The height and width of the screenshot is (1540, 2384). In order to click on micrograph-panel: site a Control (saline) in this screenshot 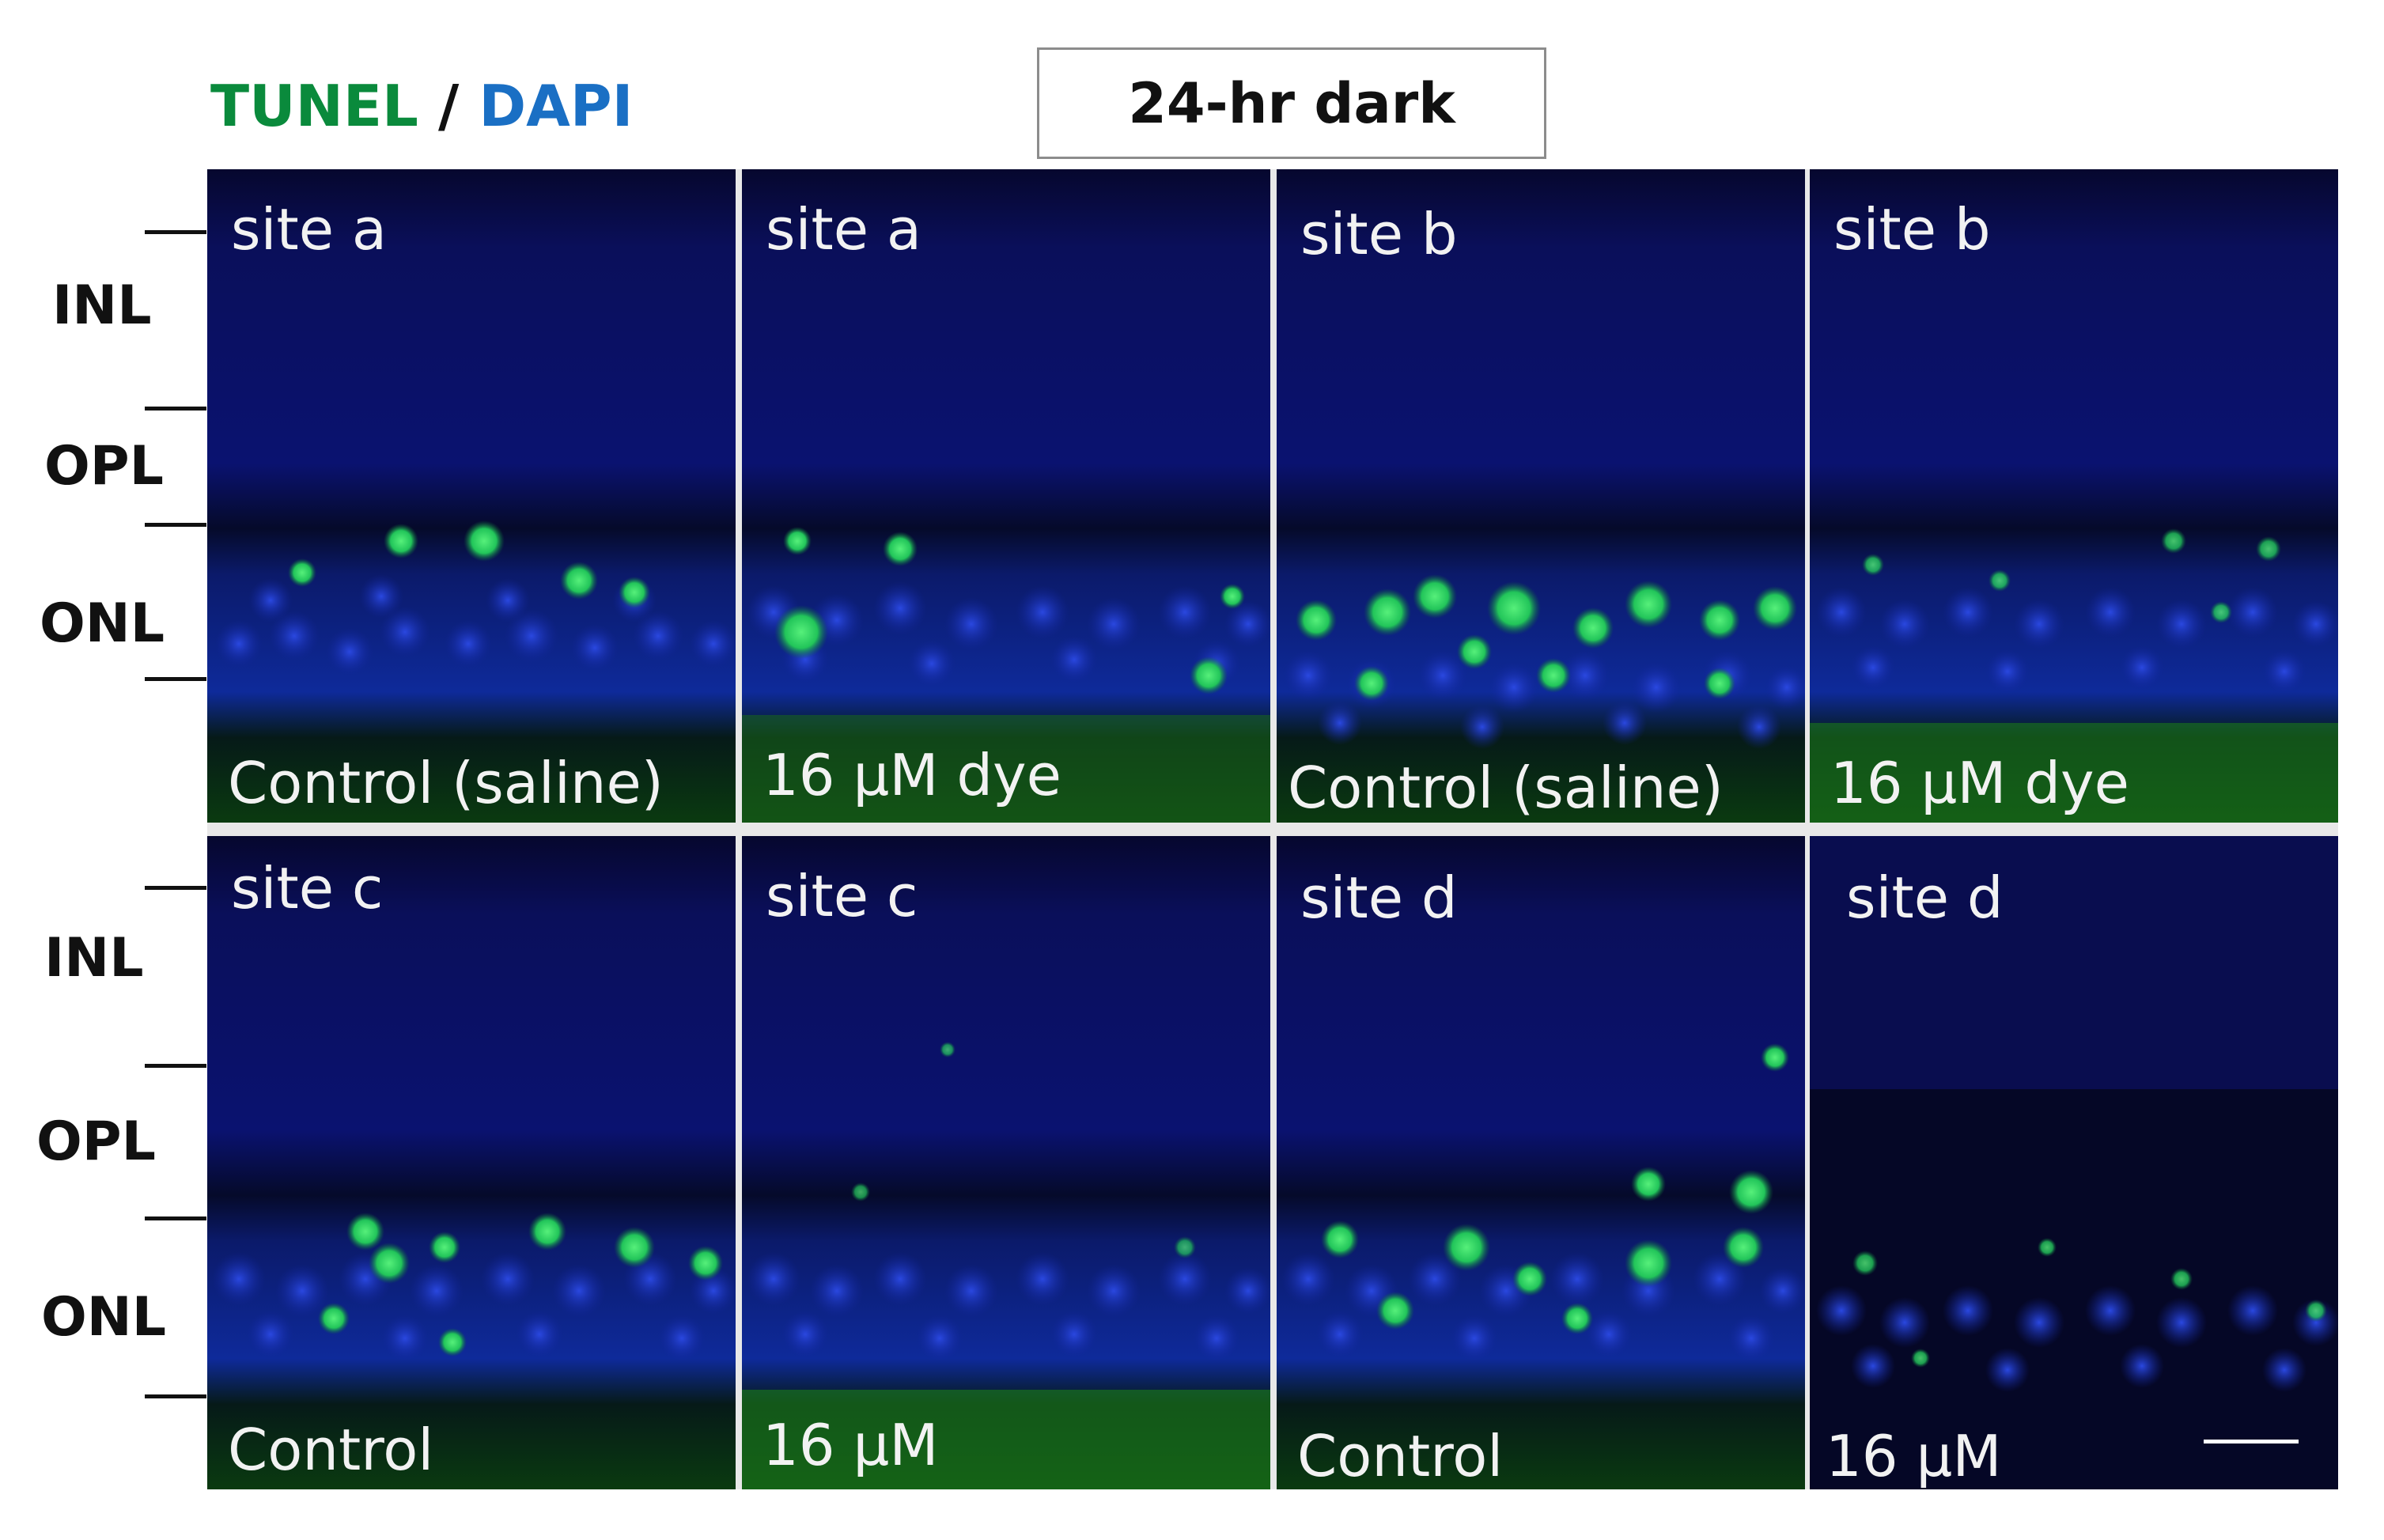, I will do `click(471, 496)`.